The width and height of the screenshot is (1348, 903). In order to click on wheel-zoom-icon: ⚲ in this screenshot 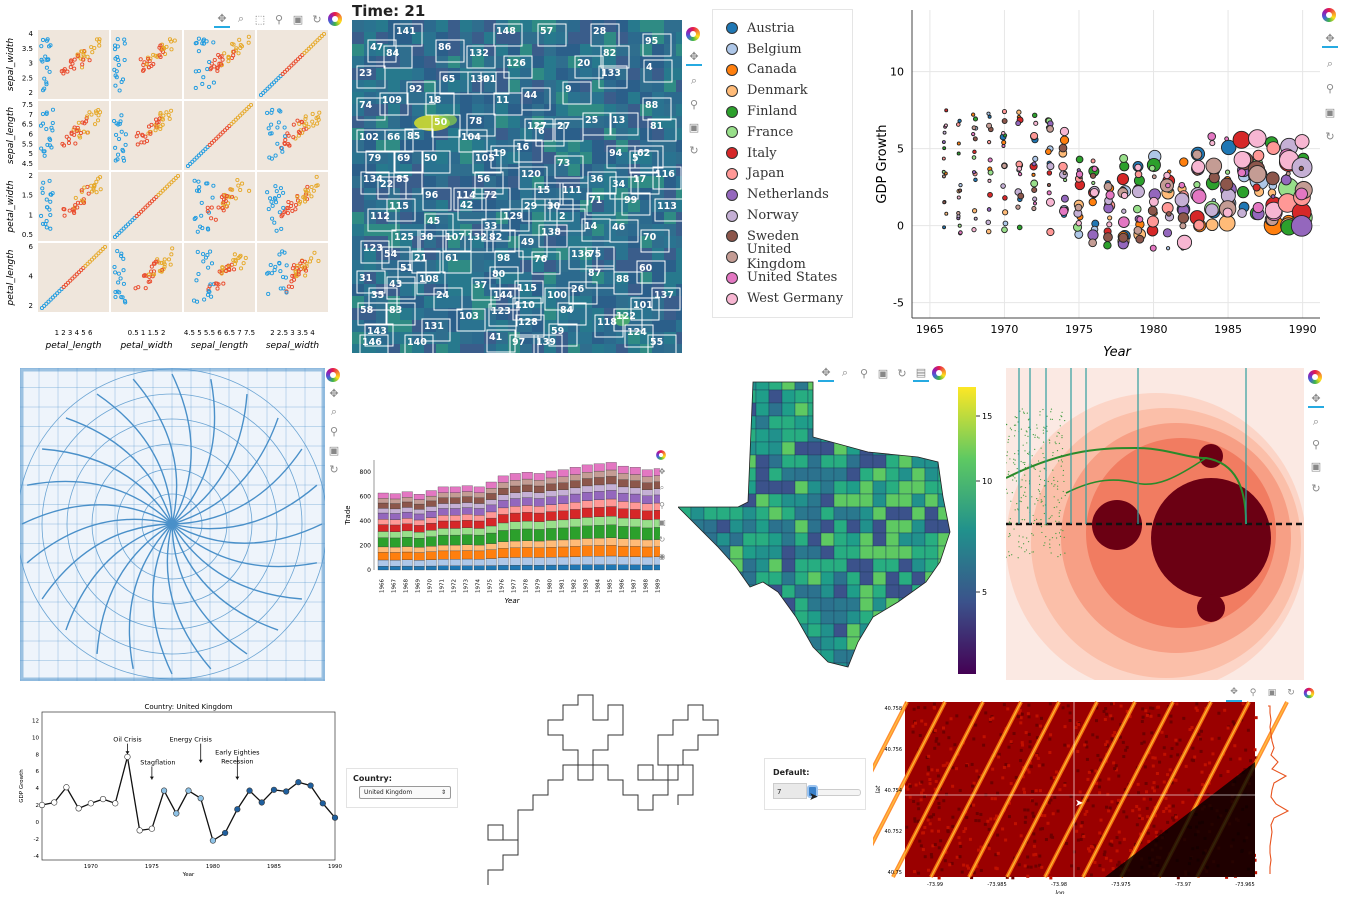, I will do `click(279, 19)`.